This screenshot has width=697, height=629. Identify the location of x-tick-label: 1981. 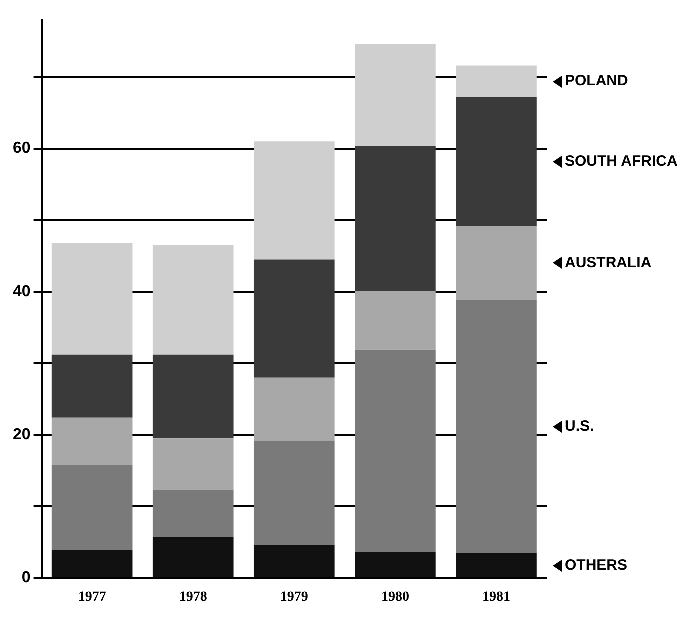
(496, 598).